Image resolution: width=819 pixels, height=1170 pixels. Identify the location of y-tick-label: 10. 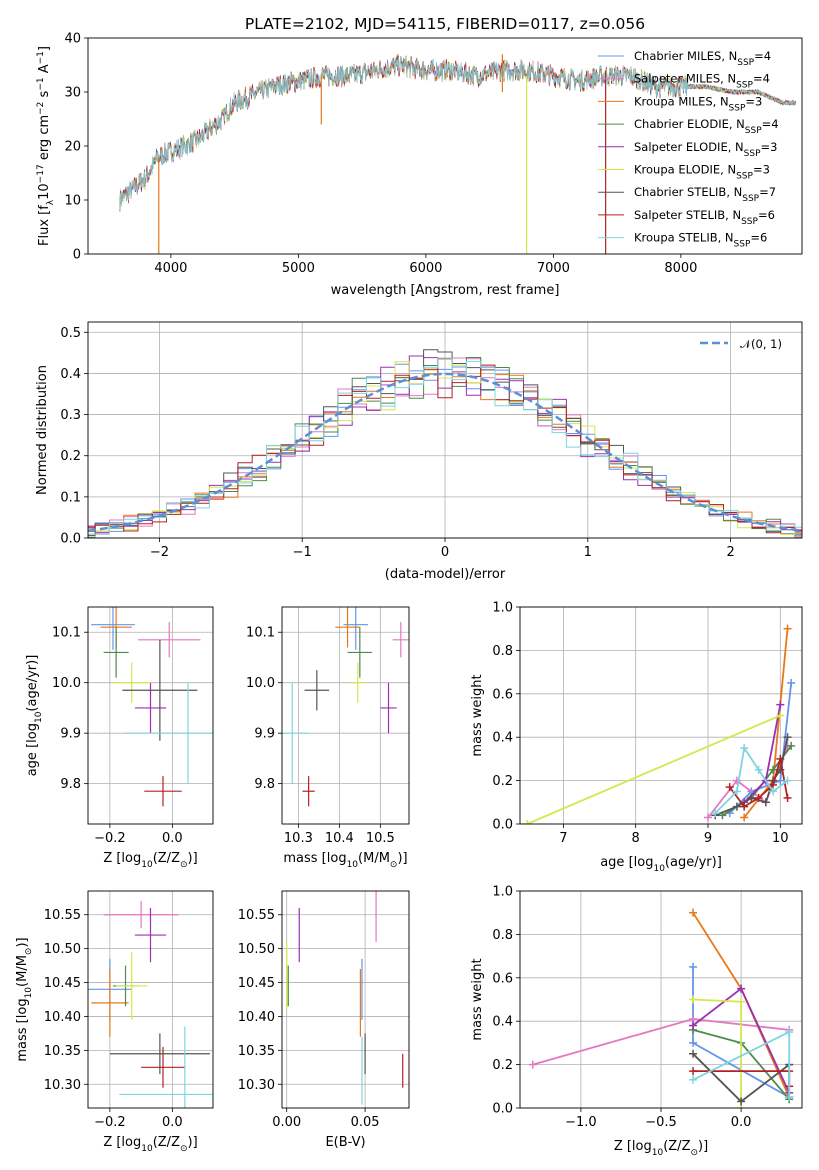
(72, 201).